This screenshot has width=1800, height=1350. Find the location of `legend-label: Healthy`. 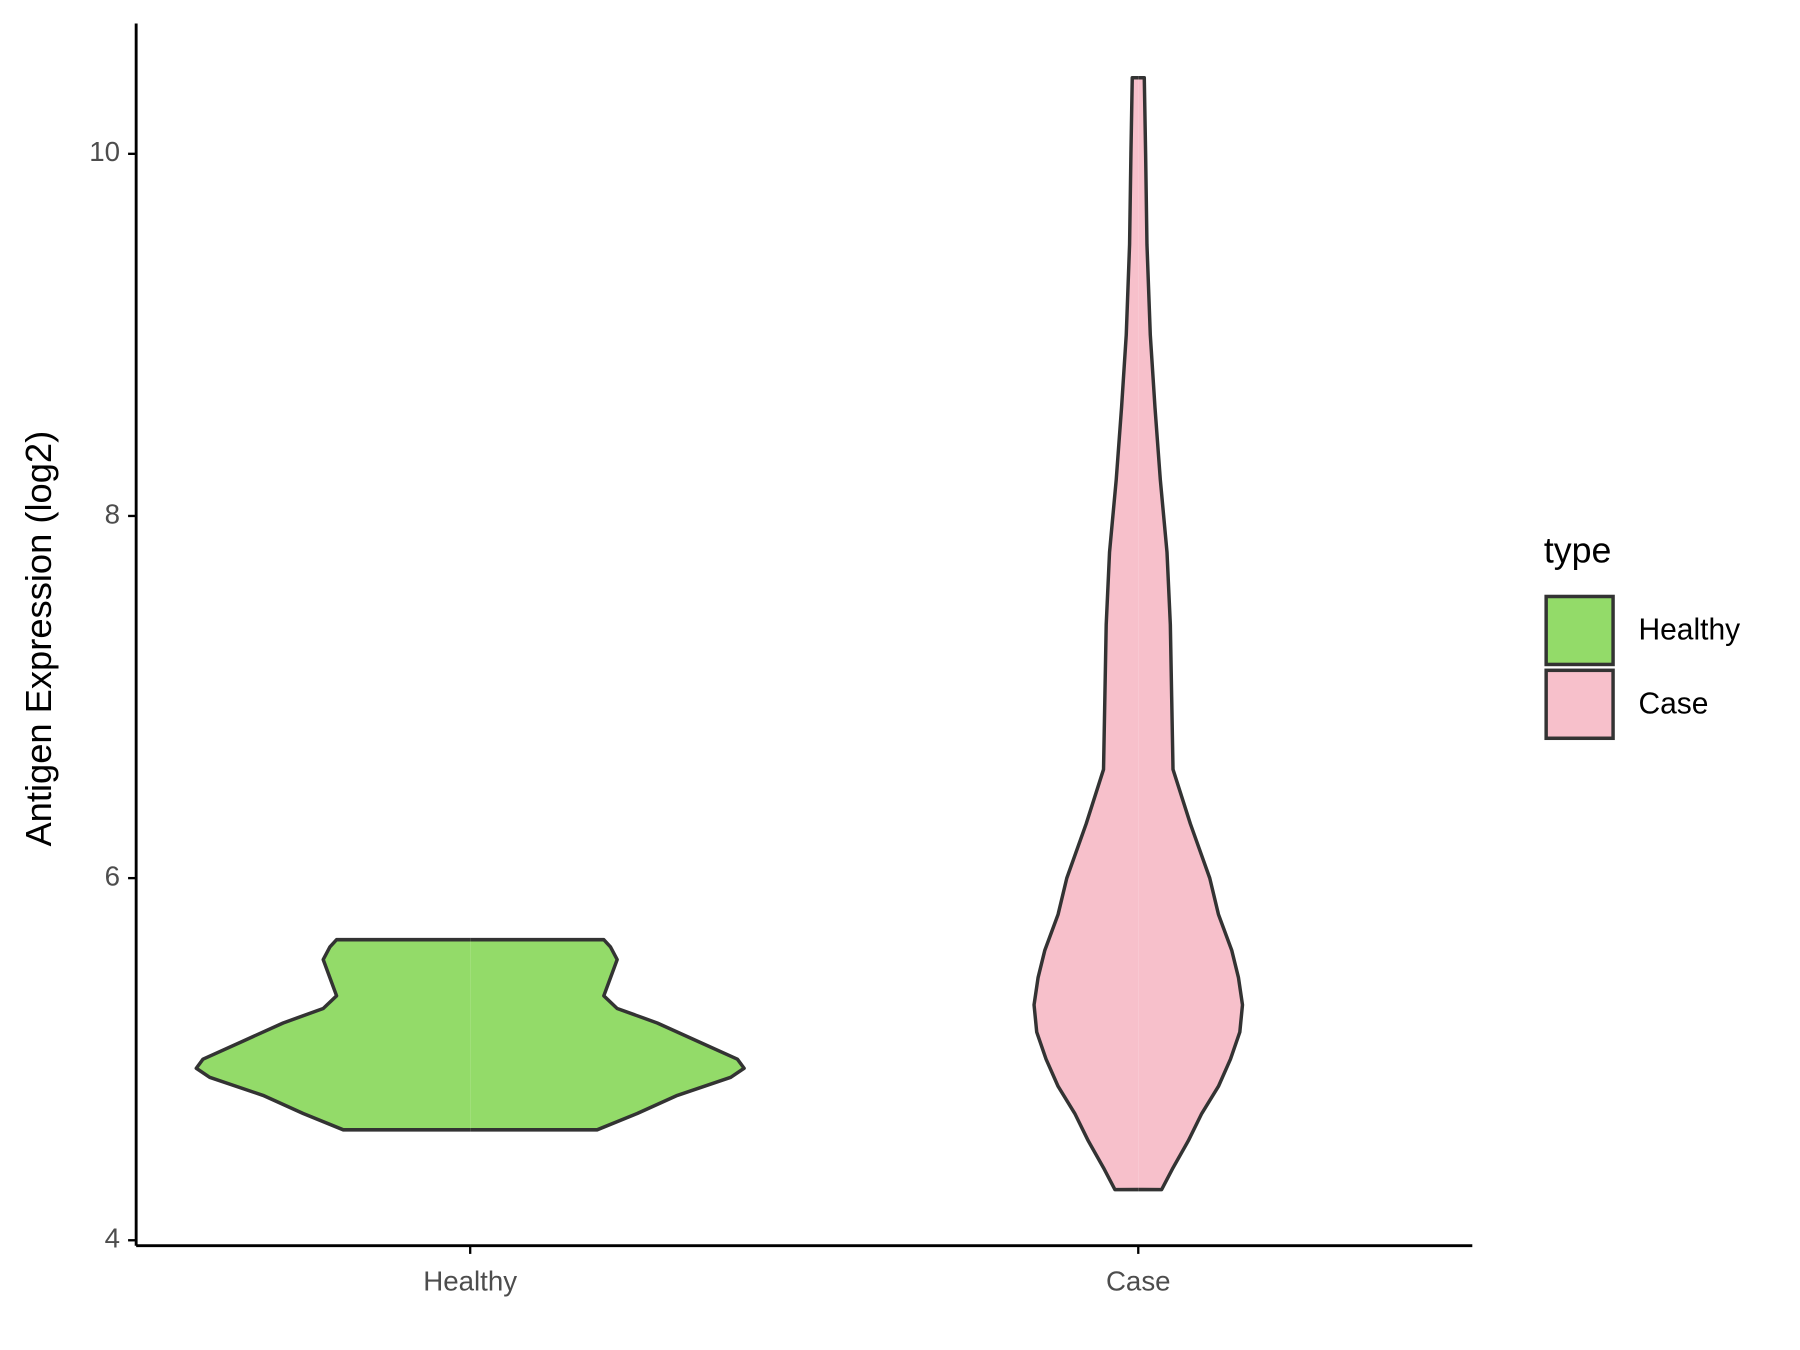

legend-label: Healthy is located at coordinates (1689, 629).